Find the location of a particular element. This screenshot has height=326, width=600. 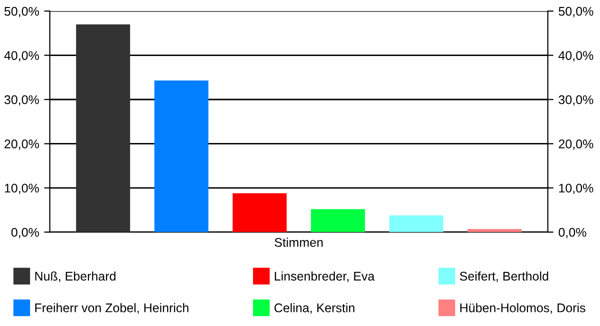

text: 0,0% is located at coordinates (572, 233).